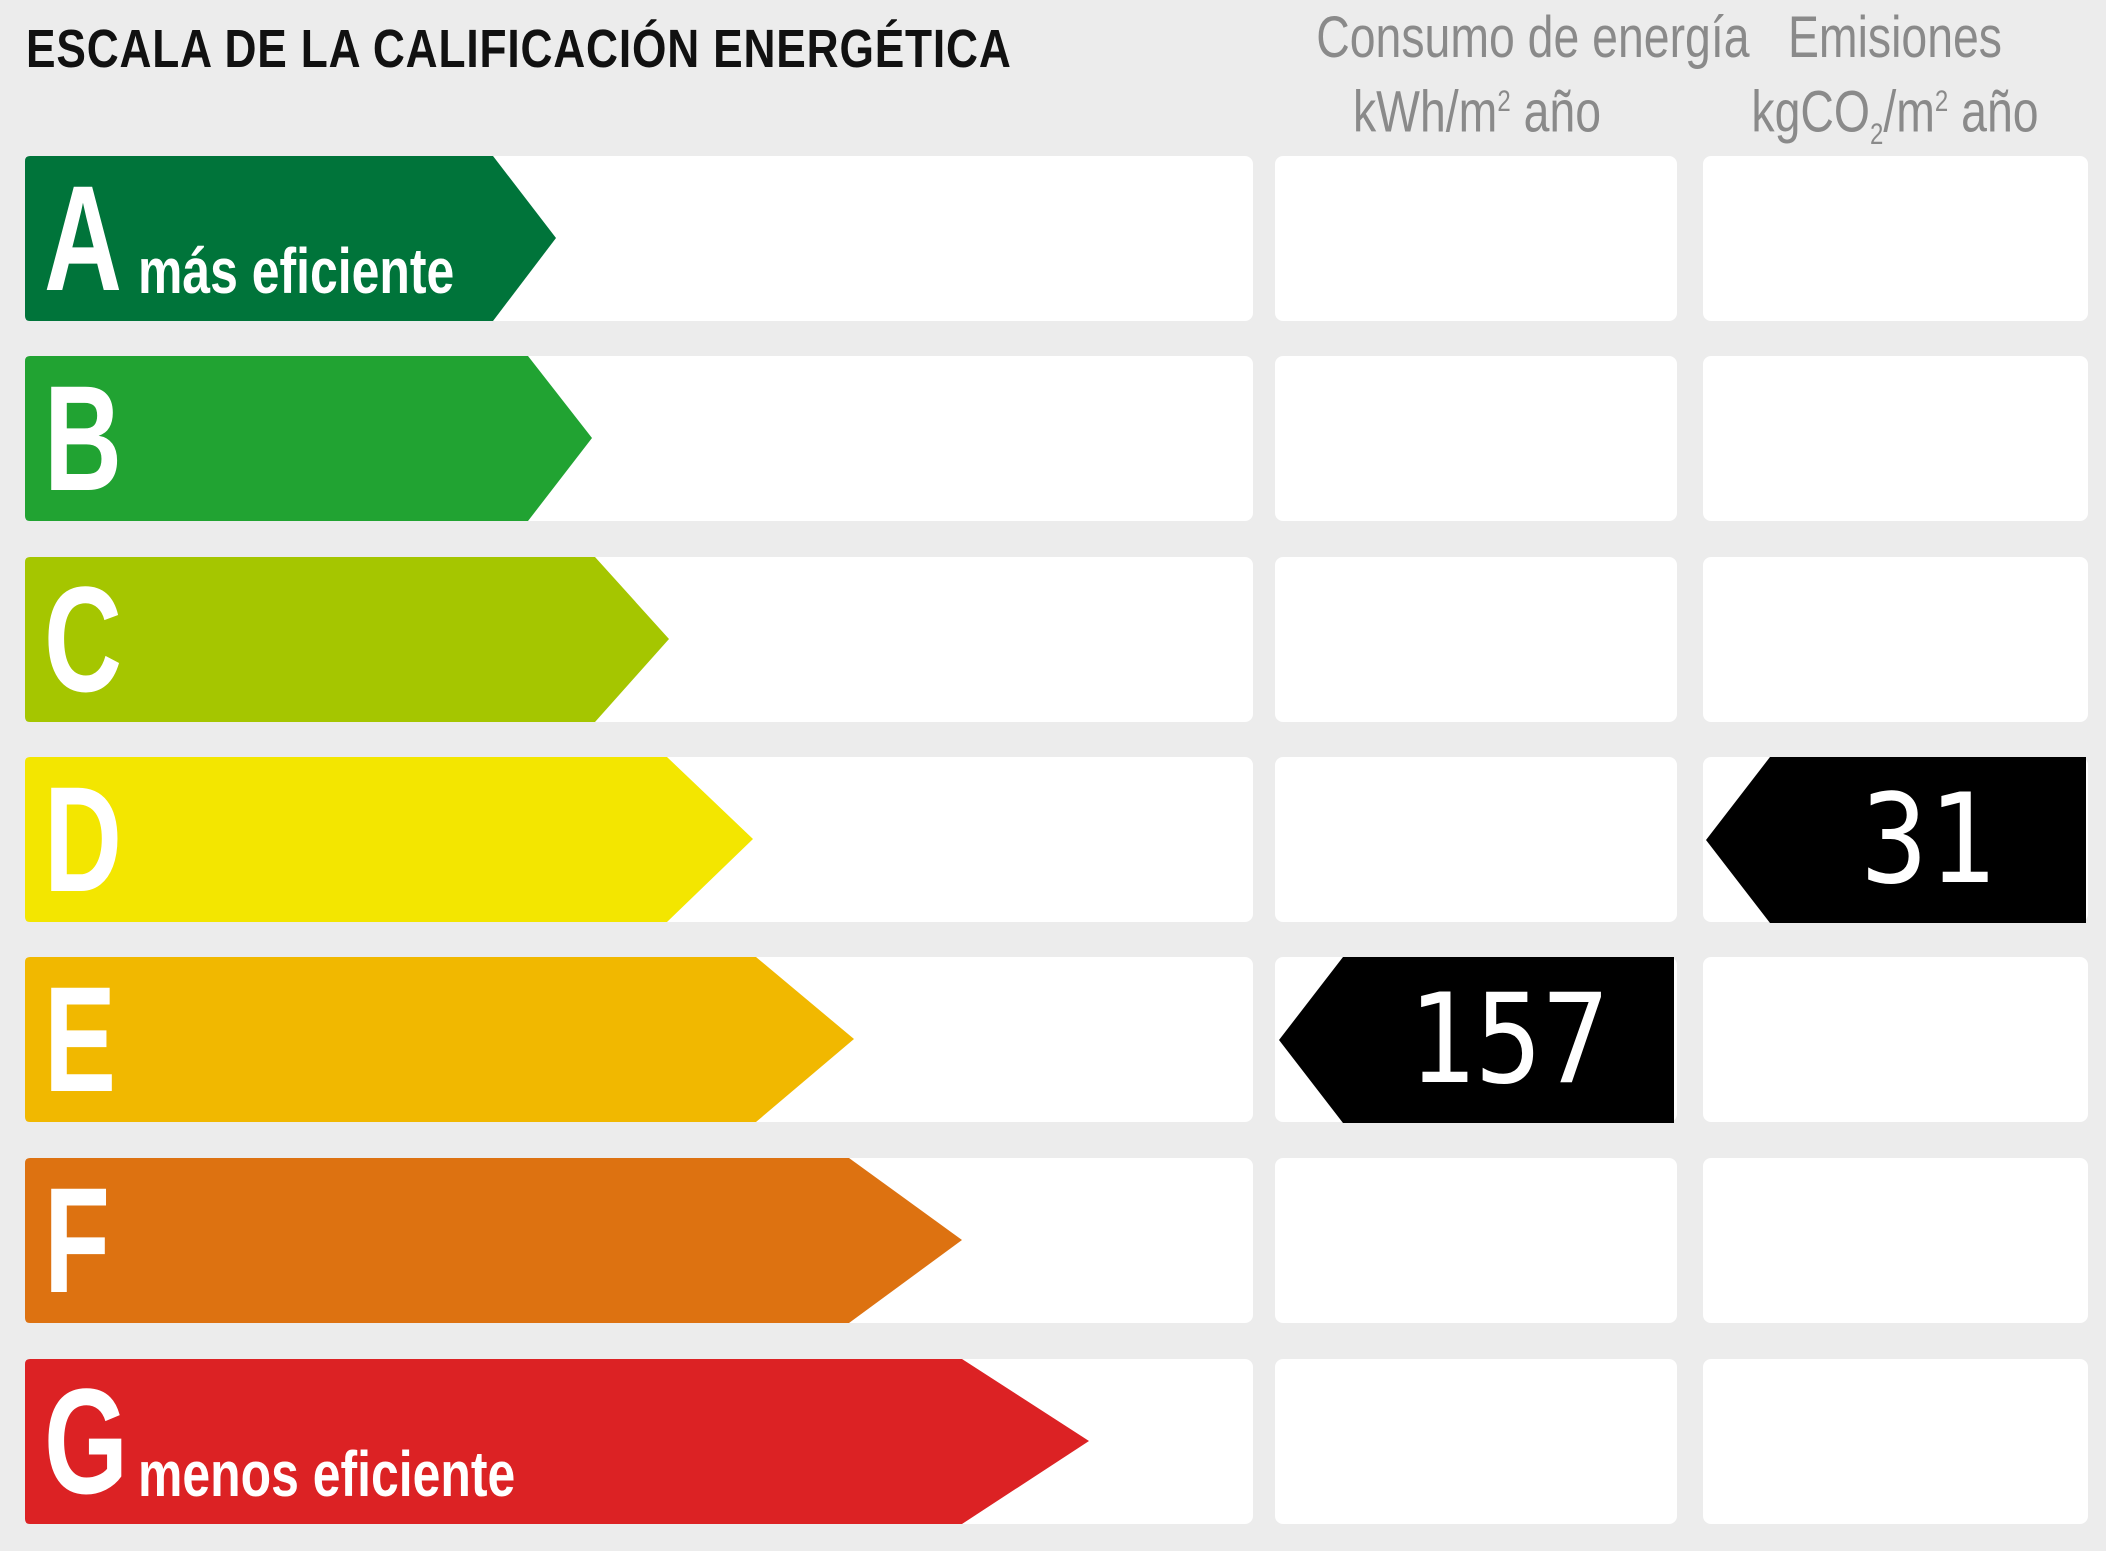 The height and width of the screenshot is (1551, 2106). Describe the element at coordinates (1895, 238) in the screenshot. I see `emisiones-cell-A` at that location.